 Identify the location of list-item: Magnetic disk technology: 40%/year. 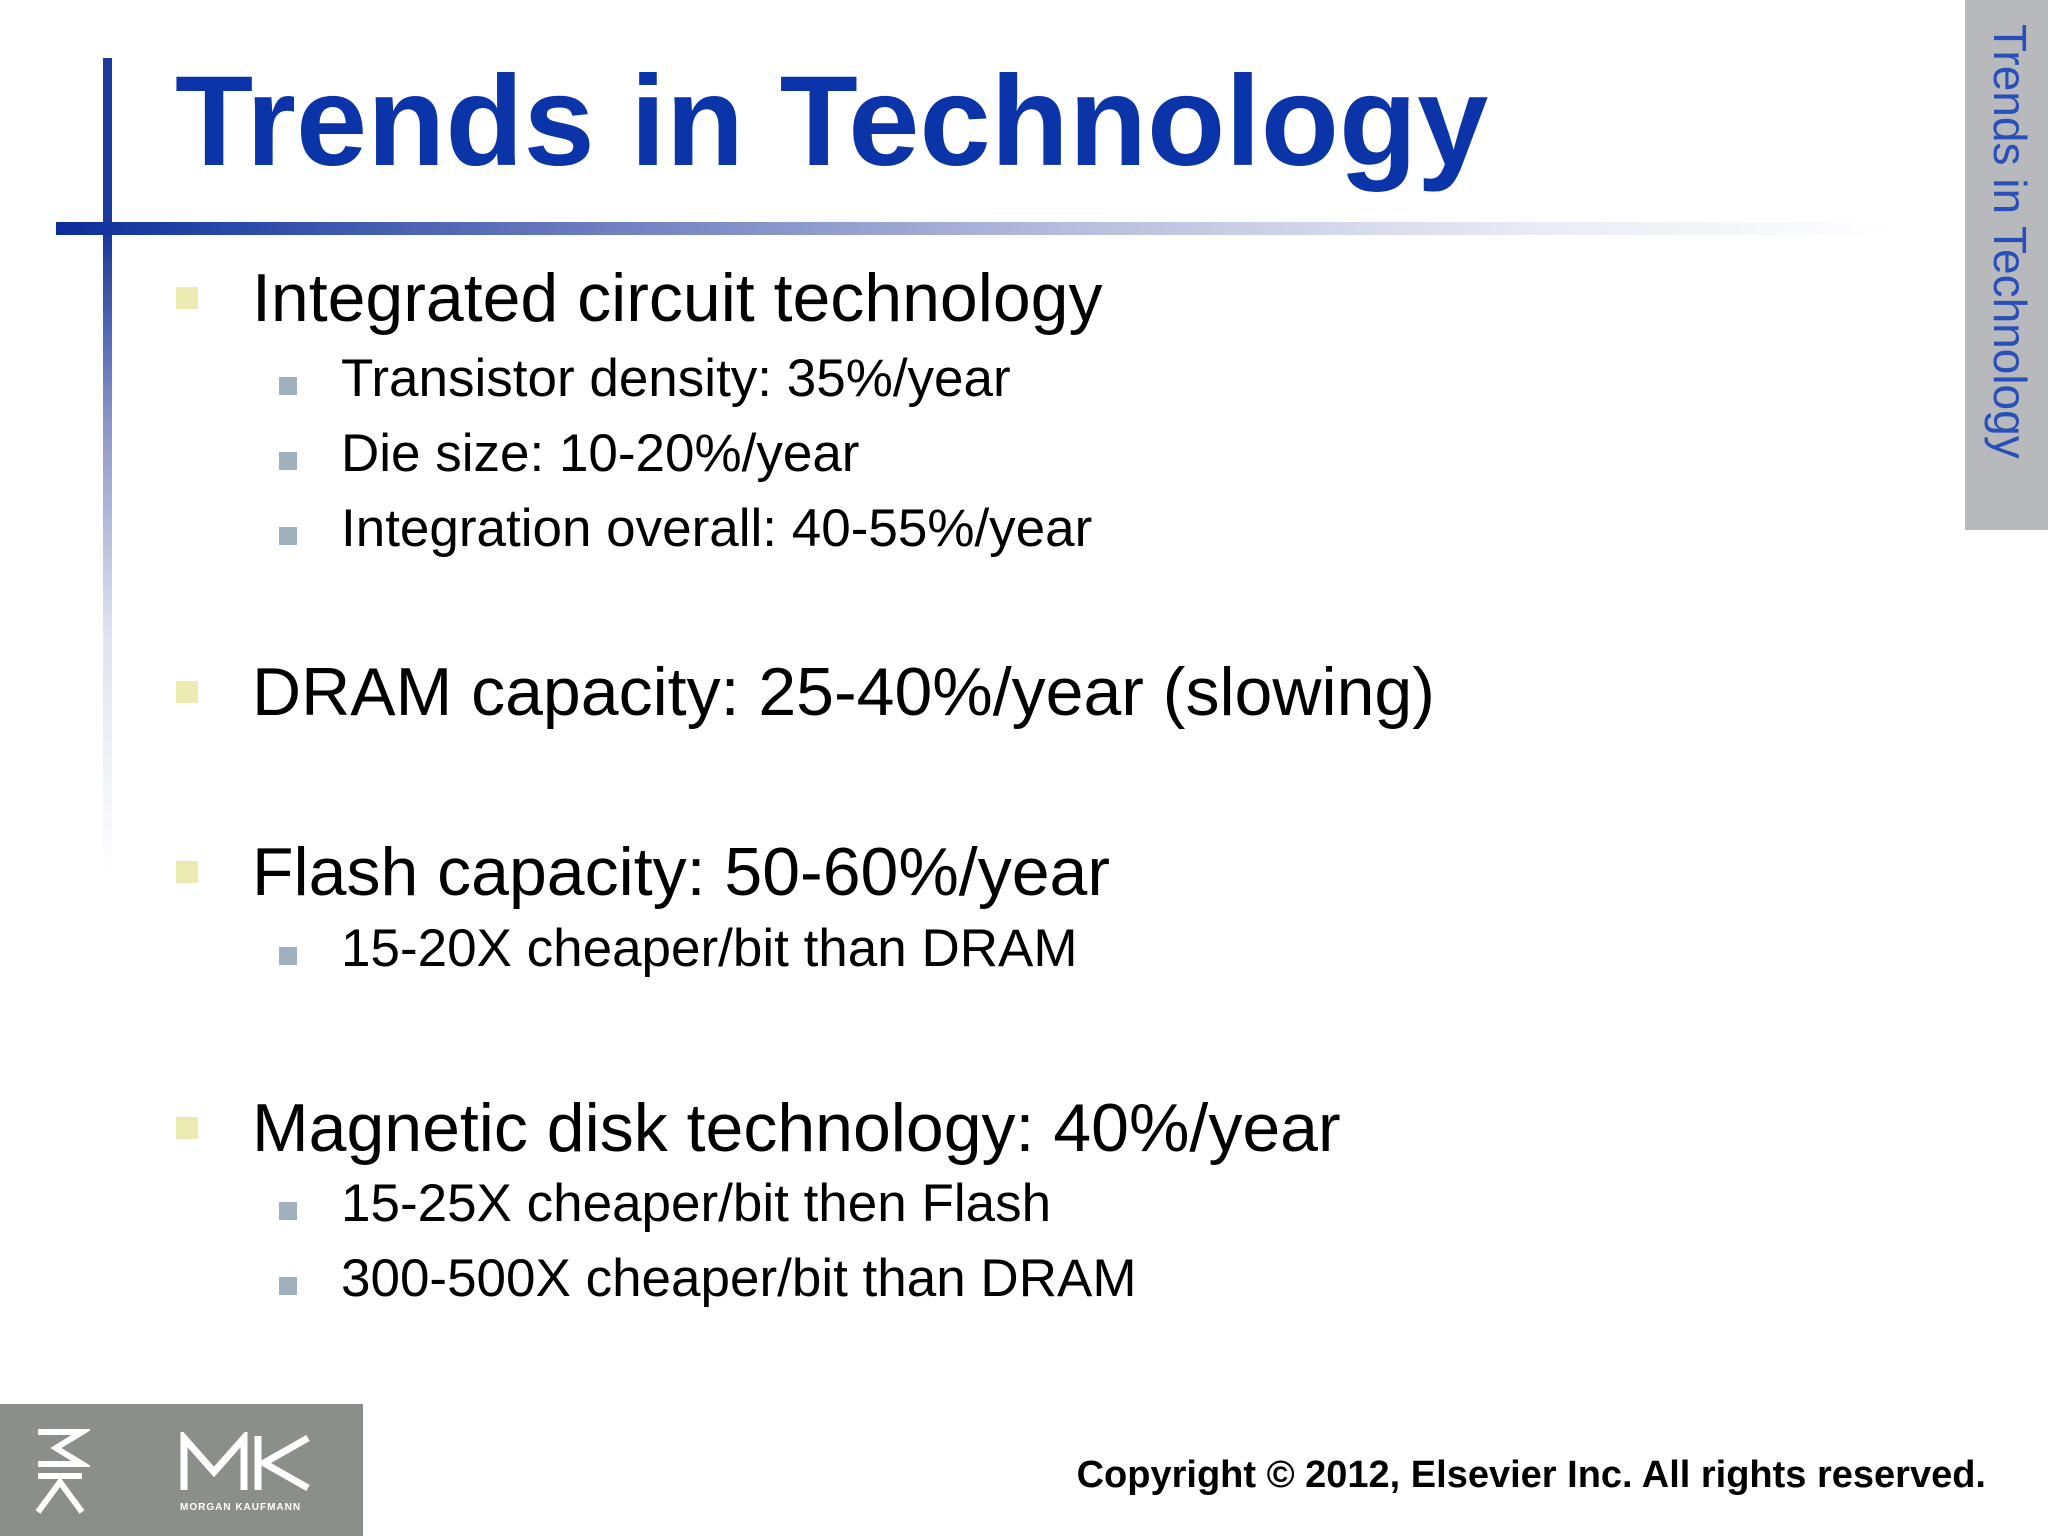
(796, 1128).